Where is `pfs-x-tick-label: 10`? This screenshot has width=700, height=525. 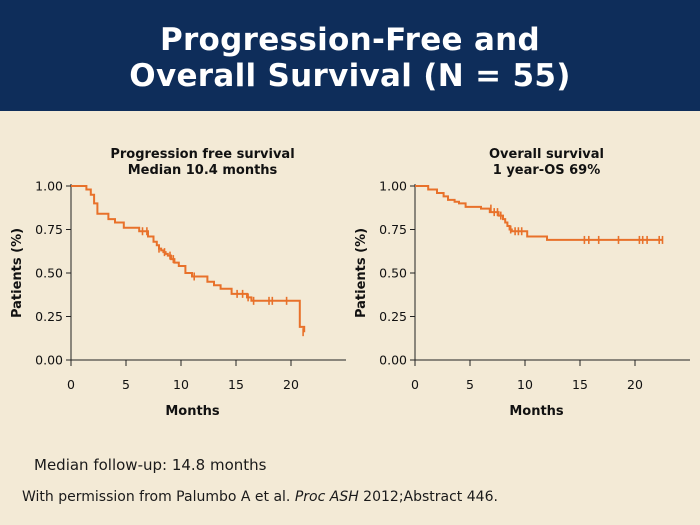 pfs-x-tick-label: 10 is located at coordinates (181, 384).